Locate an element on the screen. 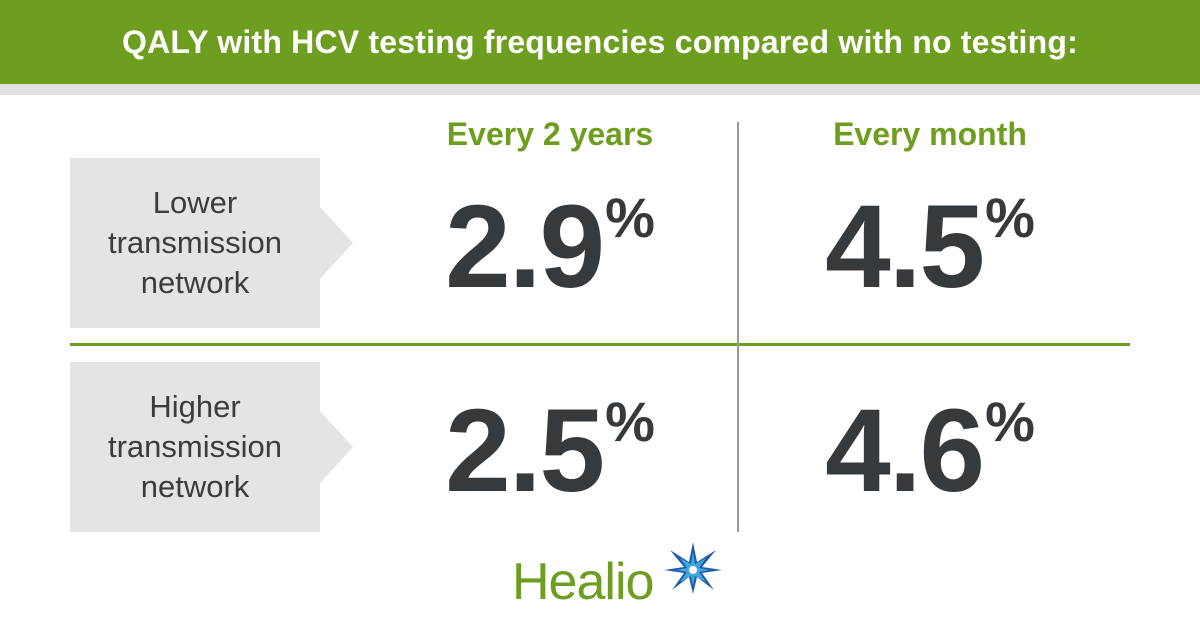  value-lower-every-month: 4.5 % is located at coordinates (930, 253).